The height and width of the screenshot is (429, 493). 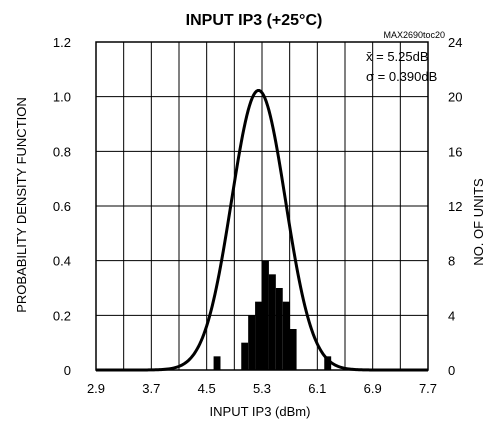 I want to click on x-tick-label: 6.9, so click(x=373, y=388).